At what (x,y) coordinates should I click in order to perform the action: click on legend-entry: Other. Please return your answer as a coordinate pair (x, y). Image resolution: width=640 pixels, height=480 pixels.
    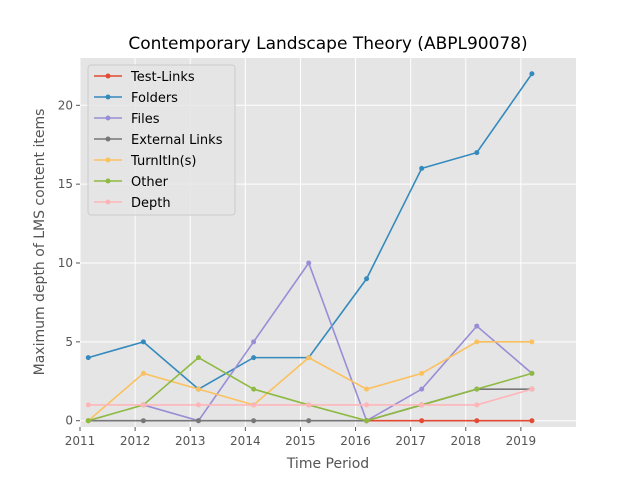
    Looking at the image, I should click on (131, 182).